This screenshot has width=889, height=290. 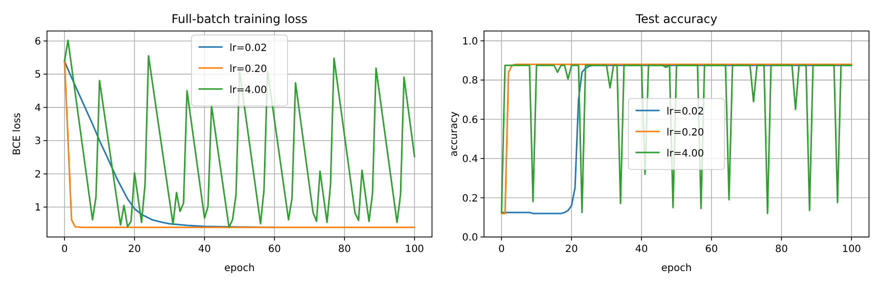 What do you see at coordinates (676, 19) in the screenshot?
I see `chart-title: Test accuracy` at bounding box center [676, 19].